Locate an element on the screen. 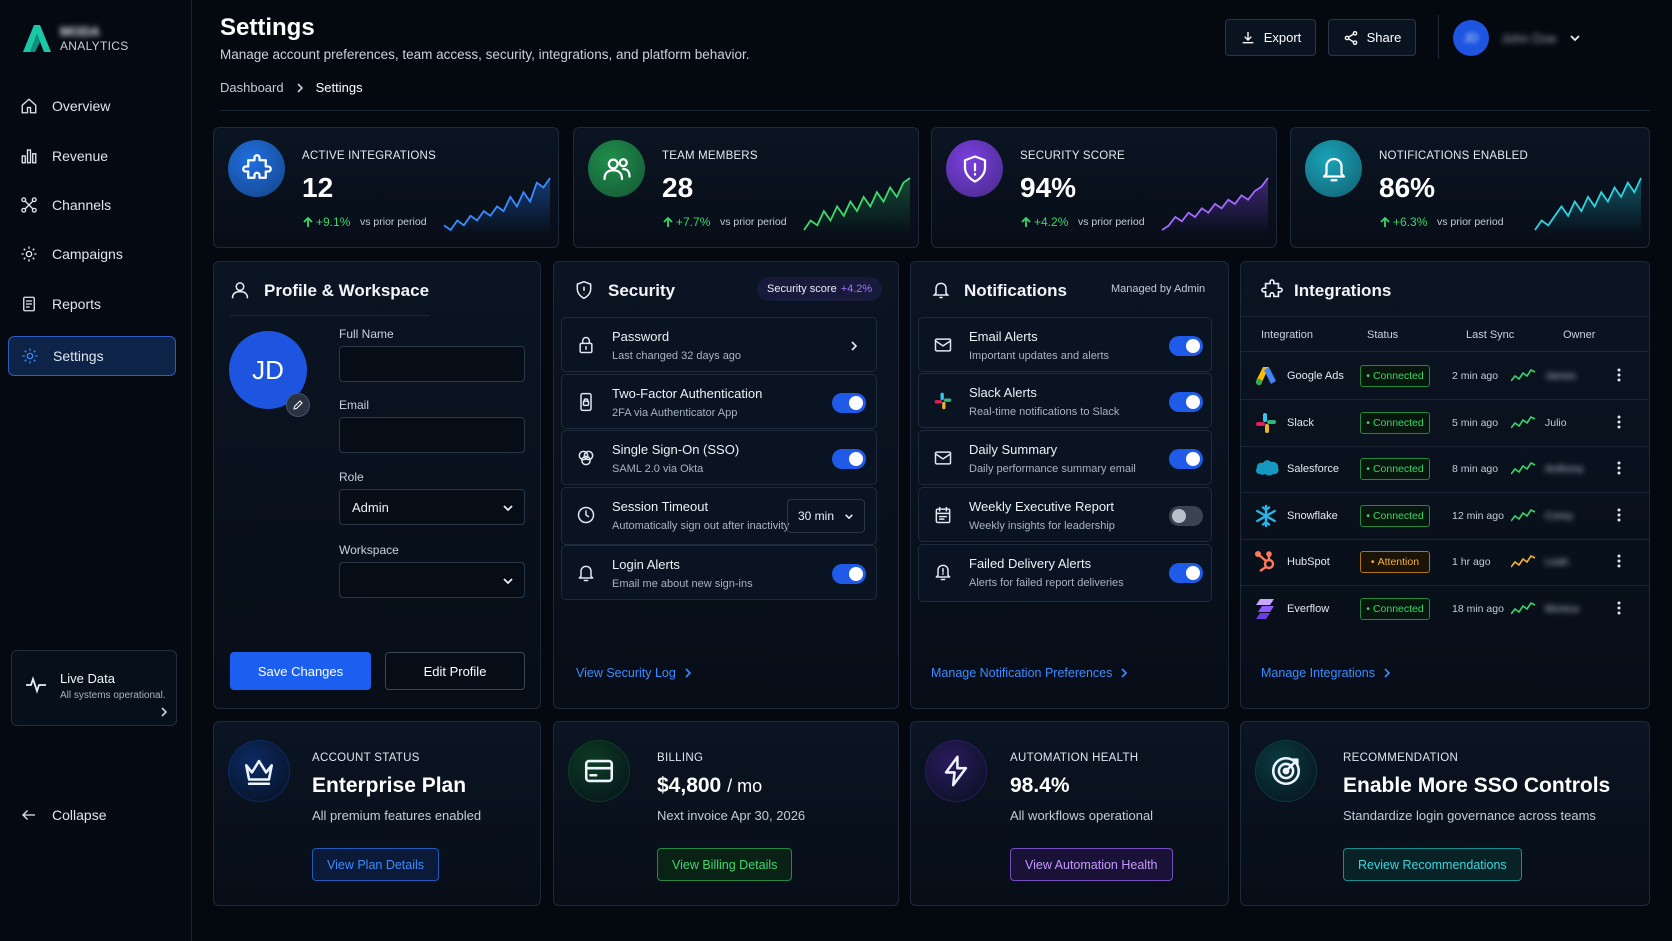 This screenshot has width=1672, height=941. export-label: Export is located at coordinates (1282, 37).